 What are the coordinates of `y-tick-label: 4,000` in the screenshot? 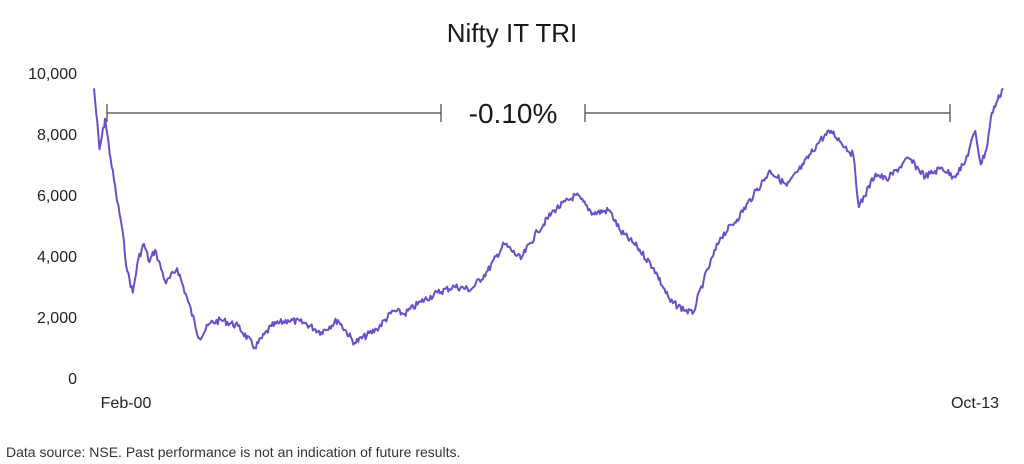 It's located at (57, 257).